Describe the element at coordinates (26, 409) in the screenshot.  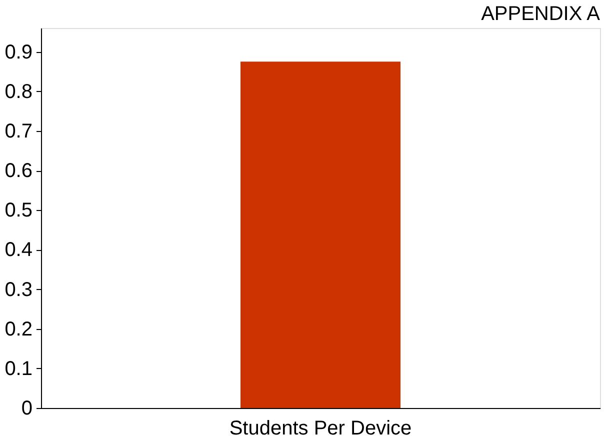
I see `y-tick-label: 0` at that location.